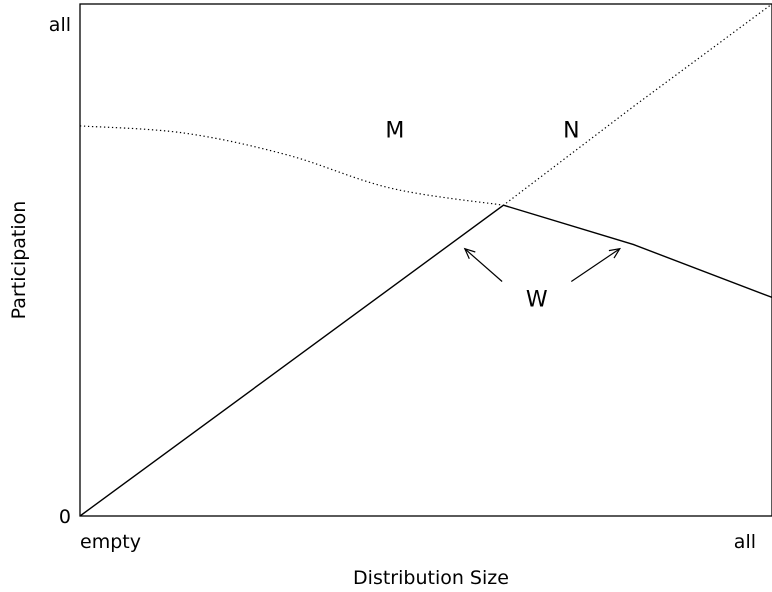 This screenshot has height=592, width=772. Describe the element at coordinates (19, 260) in the screenshot. I see `y-axis-label: Participation` at that location.